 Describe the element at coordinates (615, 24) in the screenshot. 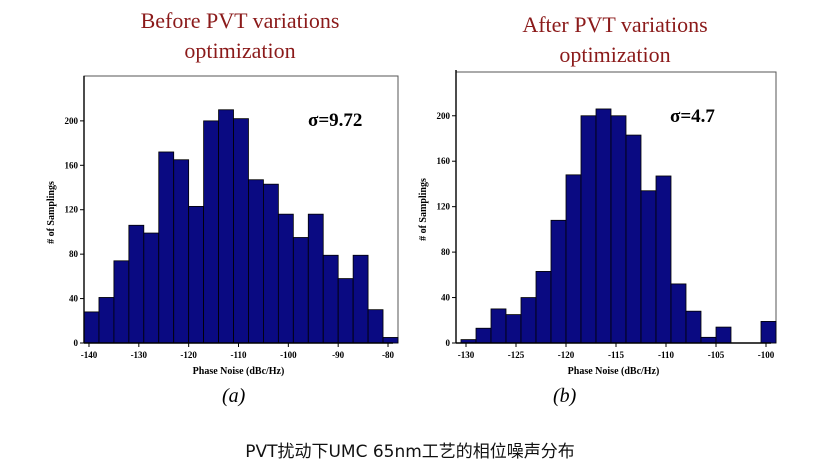

I see `chart-b-title-line-1: After PVT variations` at that location.